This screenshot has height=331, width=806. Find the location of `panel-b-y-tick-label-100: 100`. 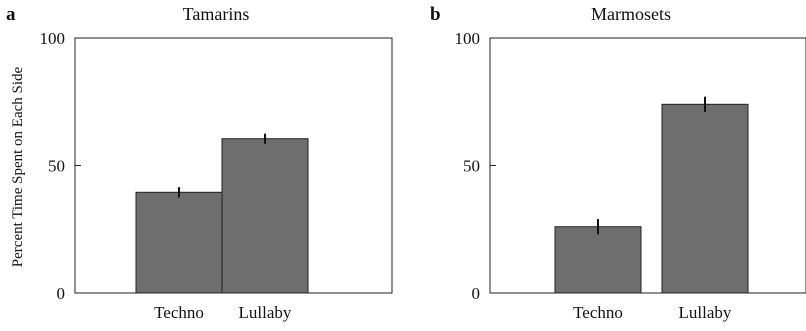

panel-b-y-tick-label-100: 100 is located at coordinates (468, 38).